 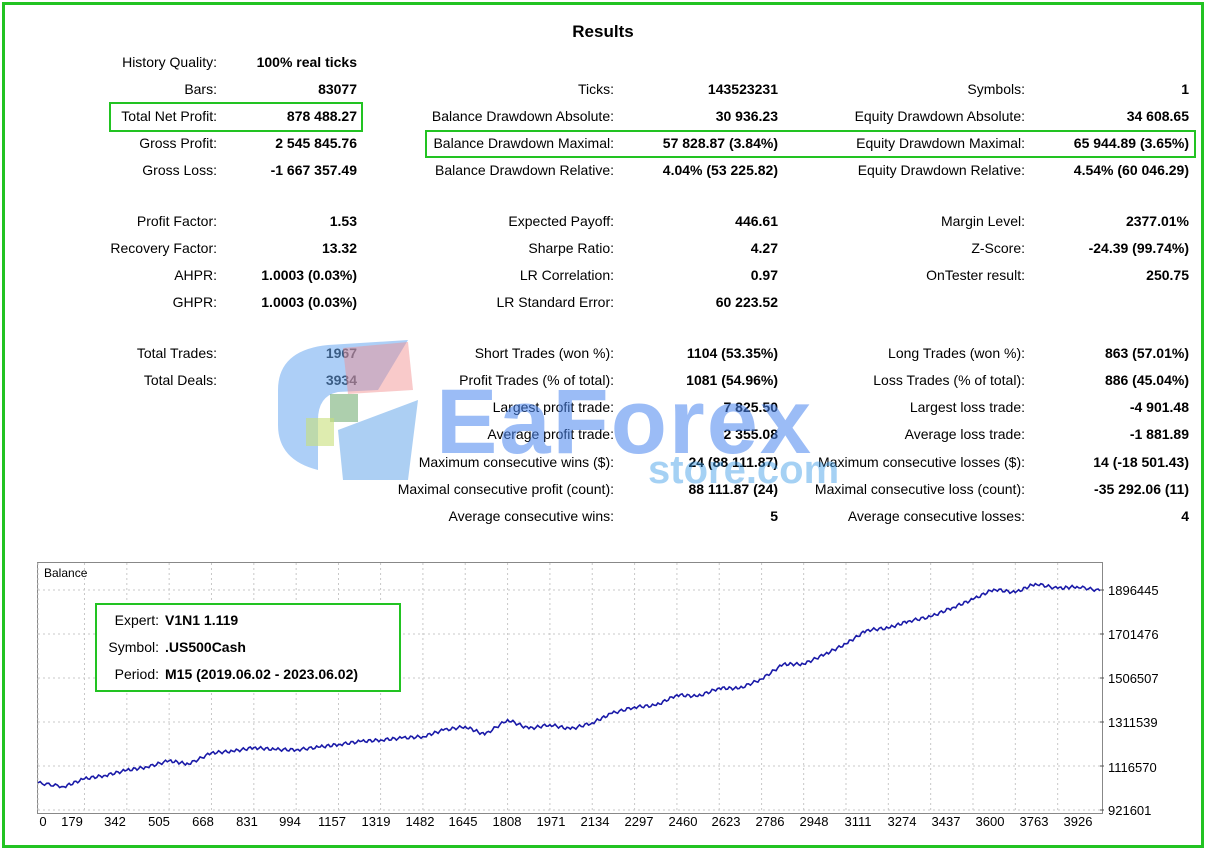 I want to click on profit-factor-value: 1.53, so click(x=343, y=221).